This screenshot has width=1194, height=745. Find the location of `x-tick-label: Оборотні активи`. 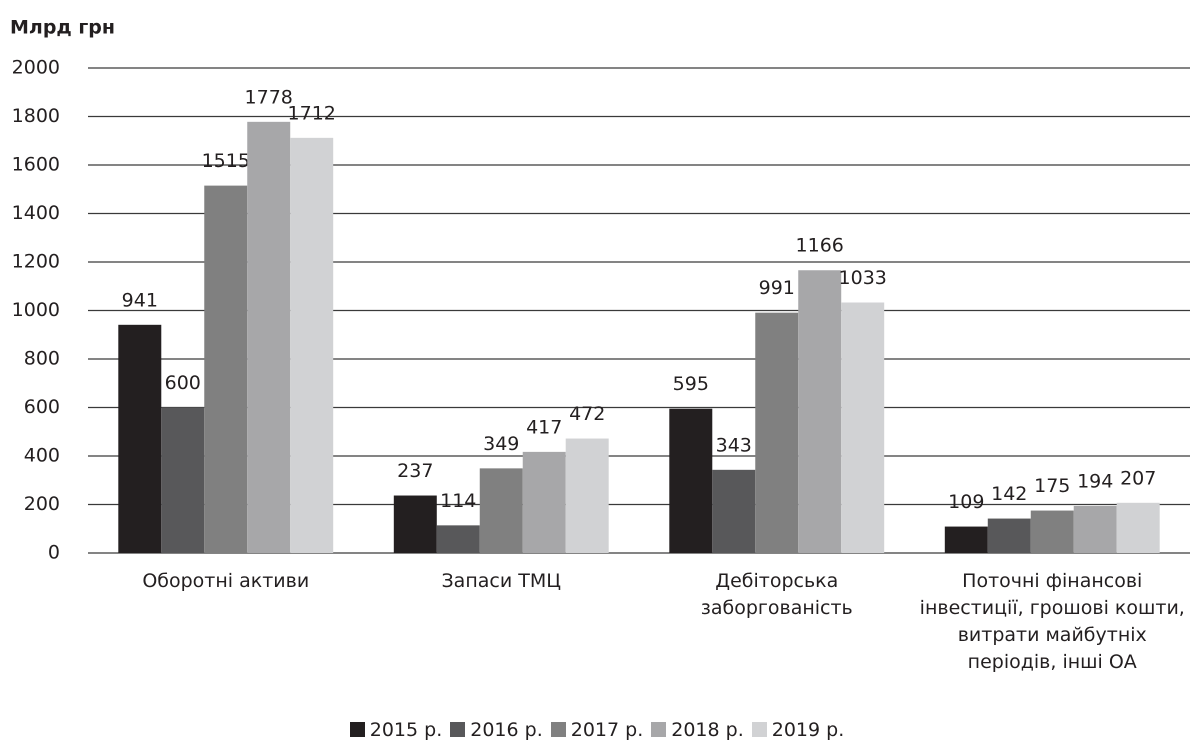

x-tick-label: Оборотні активи is located at coordinates (226, 581).